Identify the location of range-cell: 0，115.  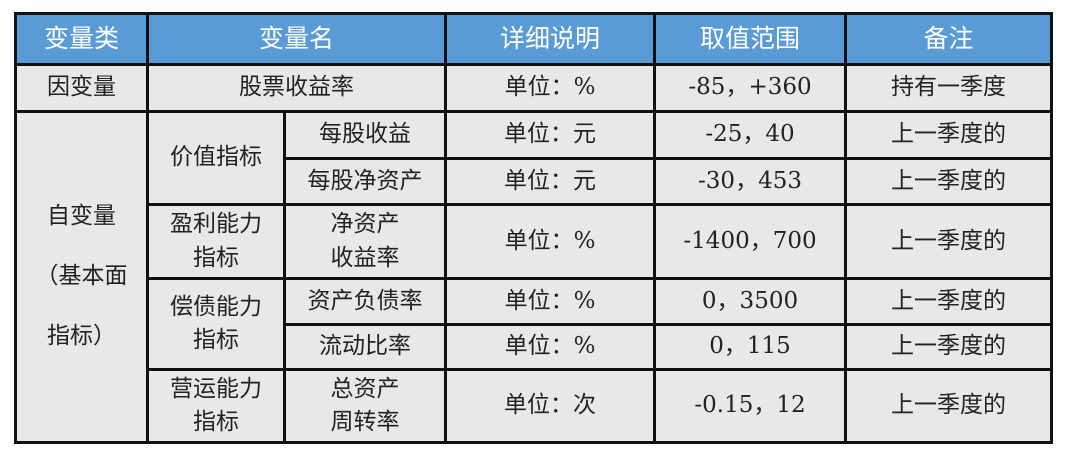
(750, 347).